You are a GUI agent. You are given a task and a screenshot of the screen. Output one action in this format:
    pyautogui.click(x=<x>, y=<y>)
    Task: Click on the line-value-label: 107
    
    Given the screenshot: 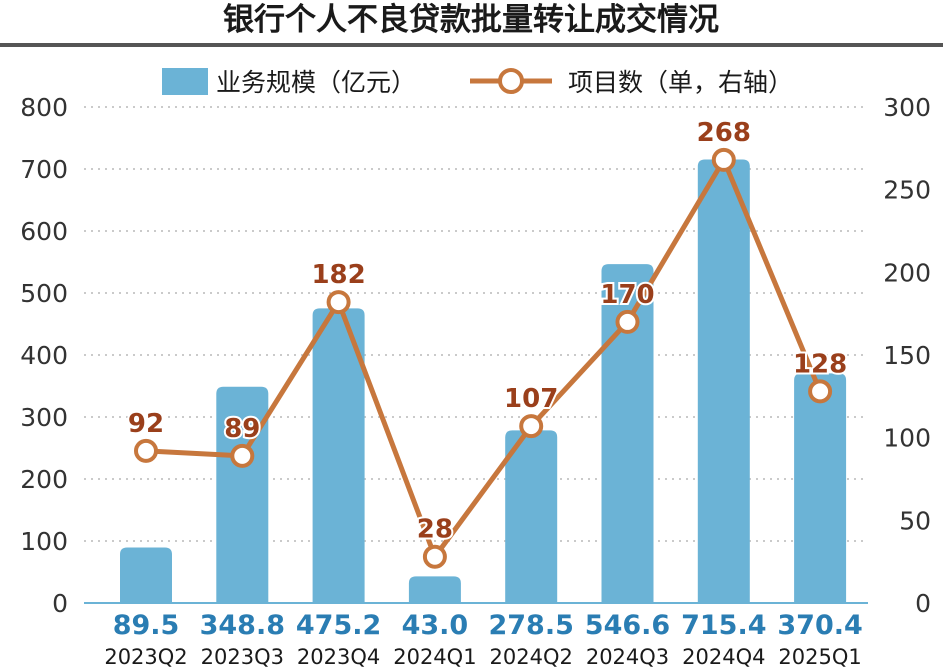 What is the action you would take?
    pyautogui.click(x=531, y=399)
    